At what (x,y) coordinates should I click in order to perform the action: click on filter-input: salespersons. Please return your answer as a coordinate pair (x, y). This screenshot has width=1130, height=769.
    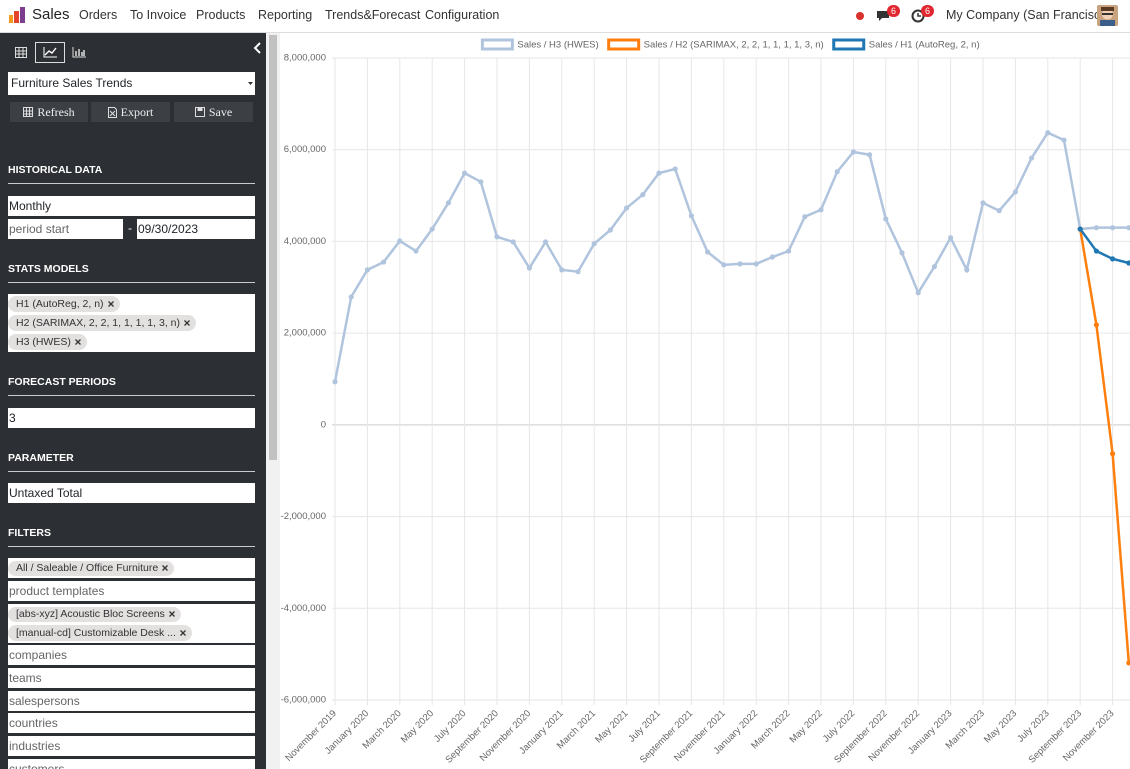
    Looking at the image, I should click on (131, 701).